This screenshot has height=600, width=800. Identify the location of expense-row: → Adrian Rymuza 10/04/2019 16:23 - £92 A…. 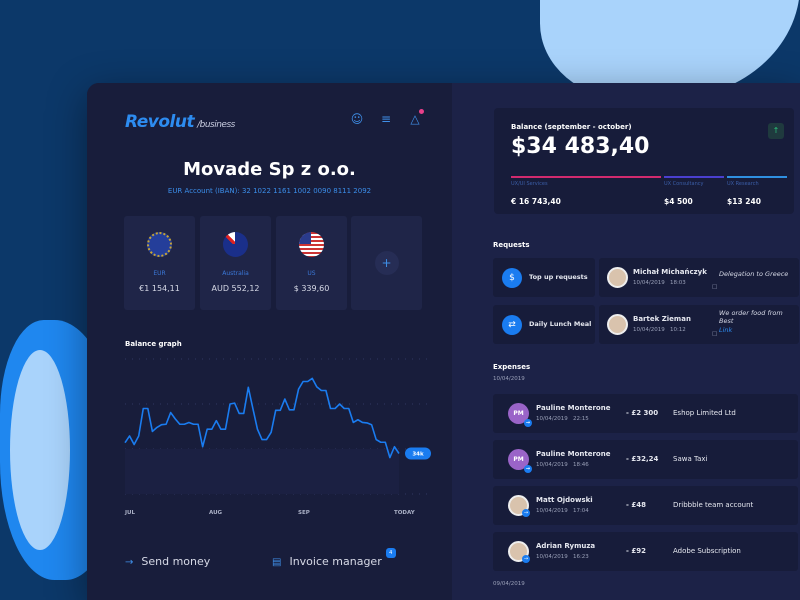
(645, 551).